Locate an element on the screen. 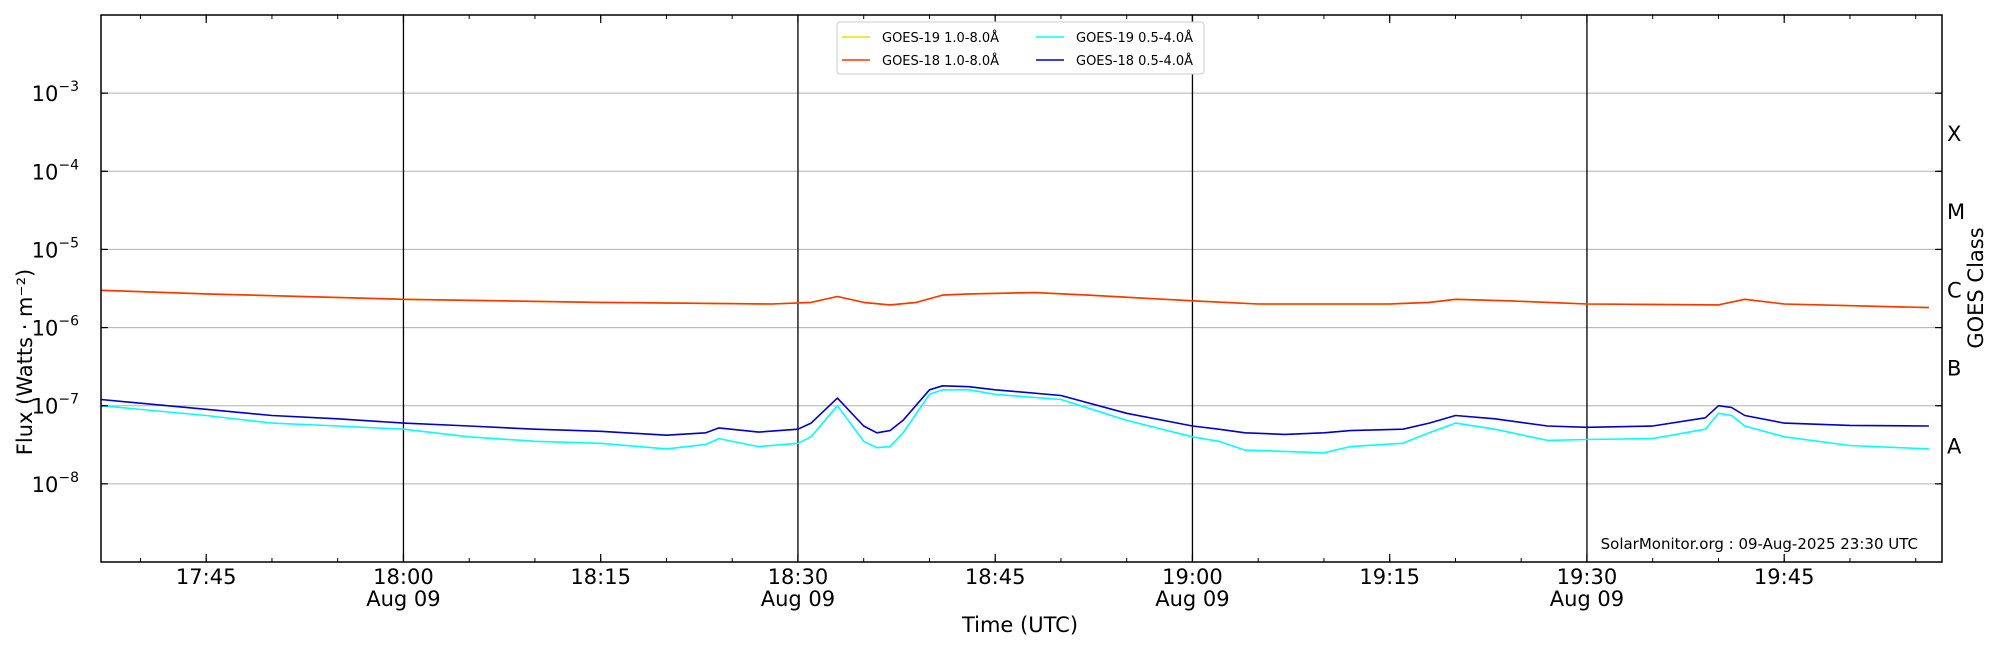 Image resolution: width=2000 pixels, height=654 pixels. x-tick-label: 19:15 is located at coordinates (1389, 577).